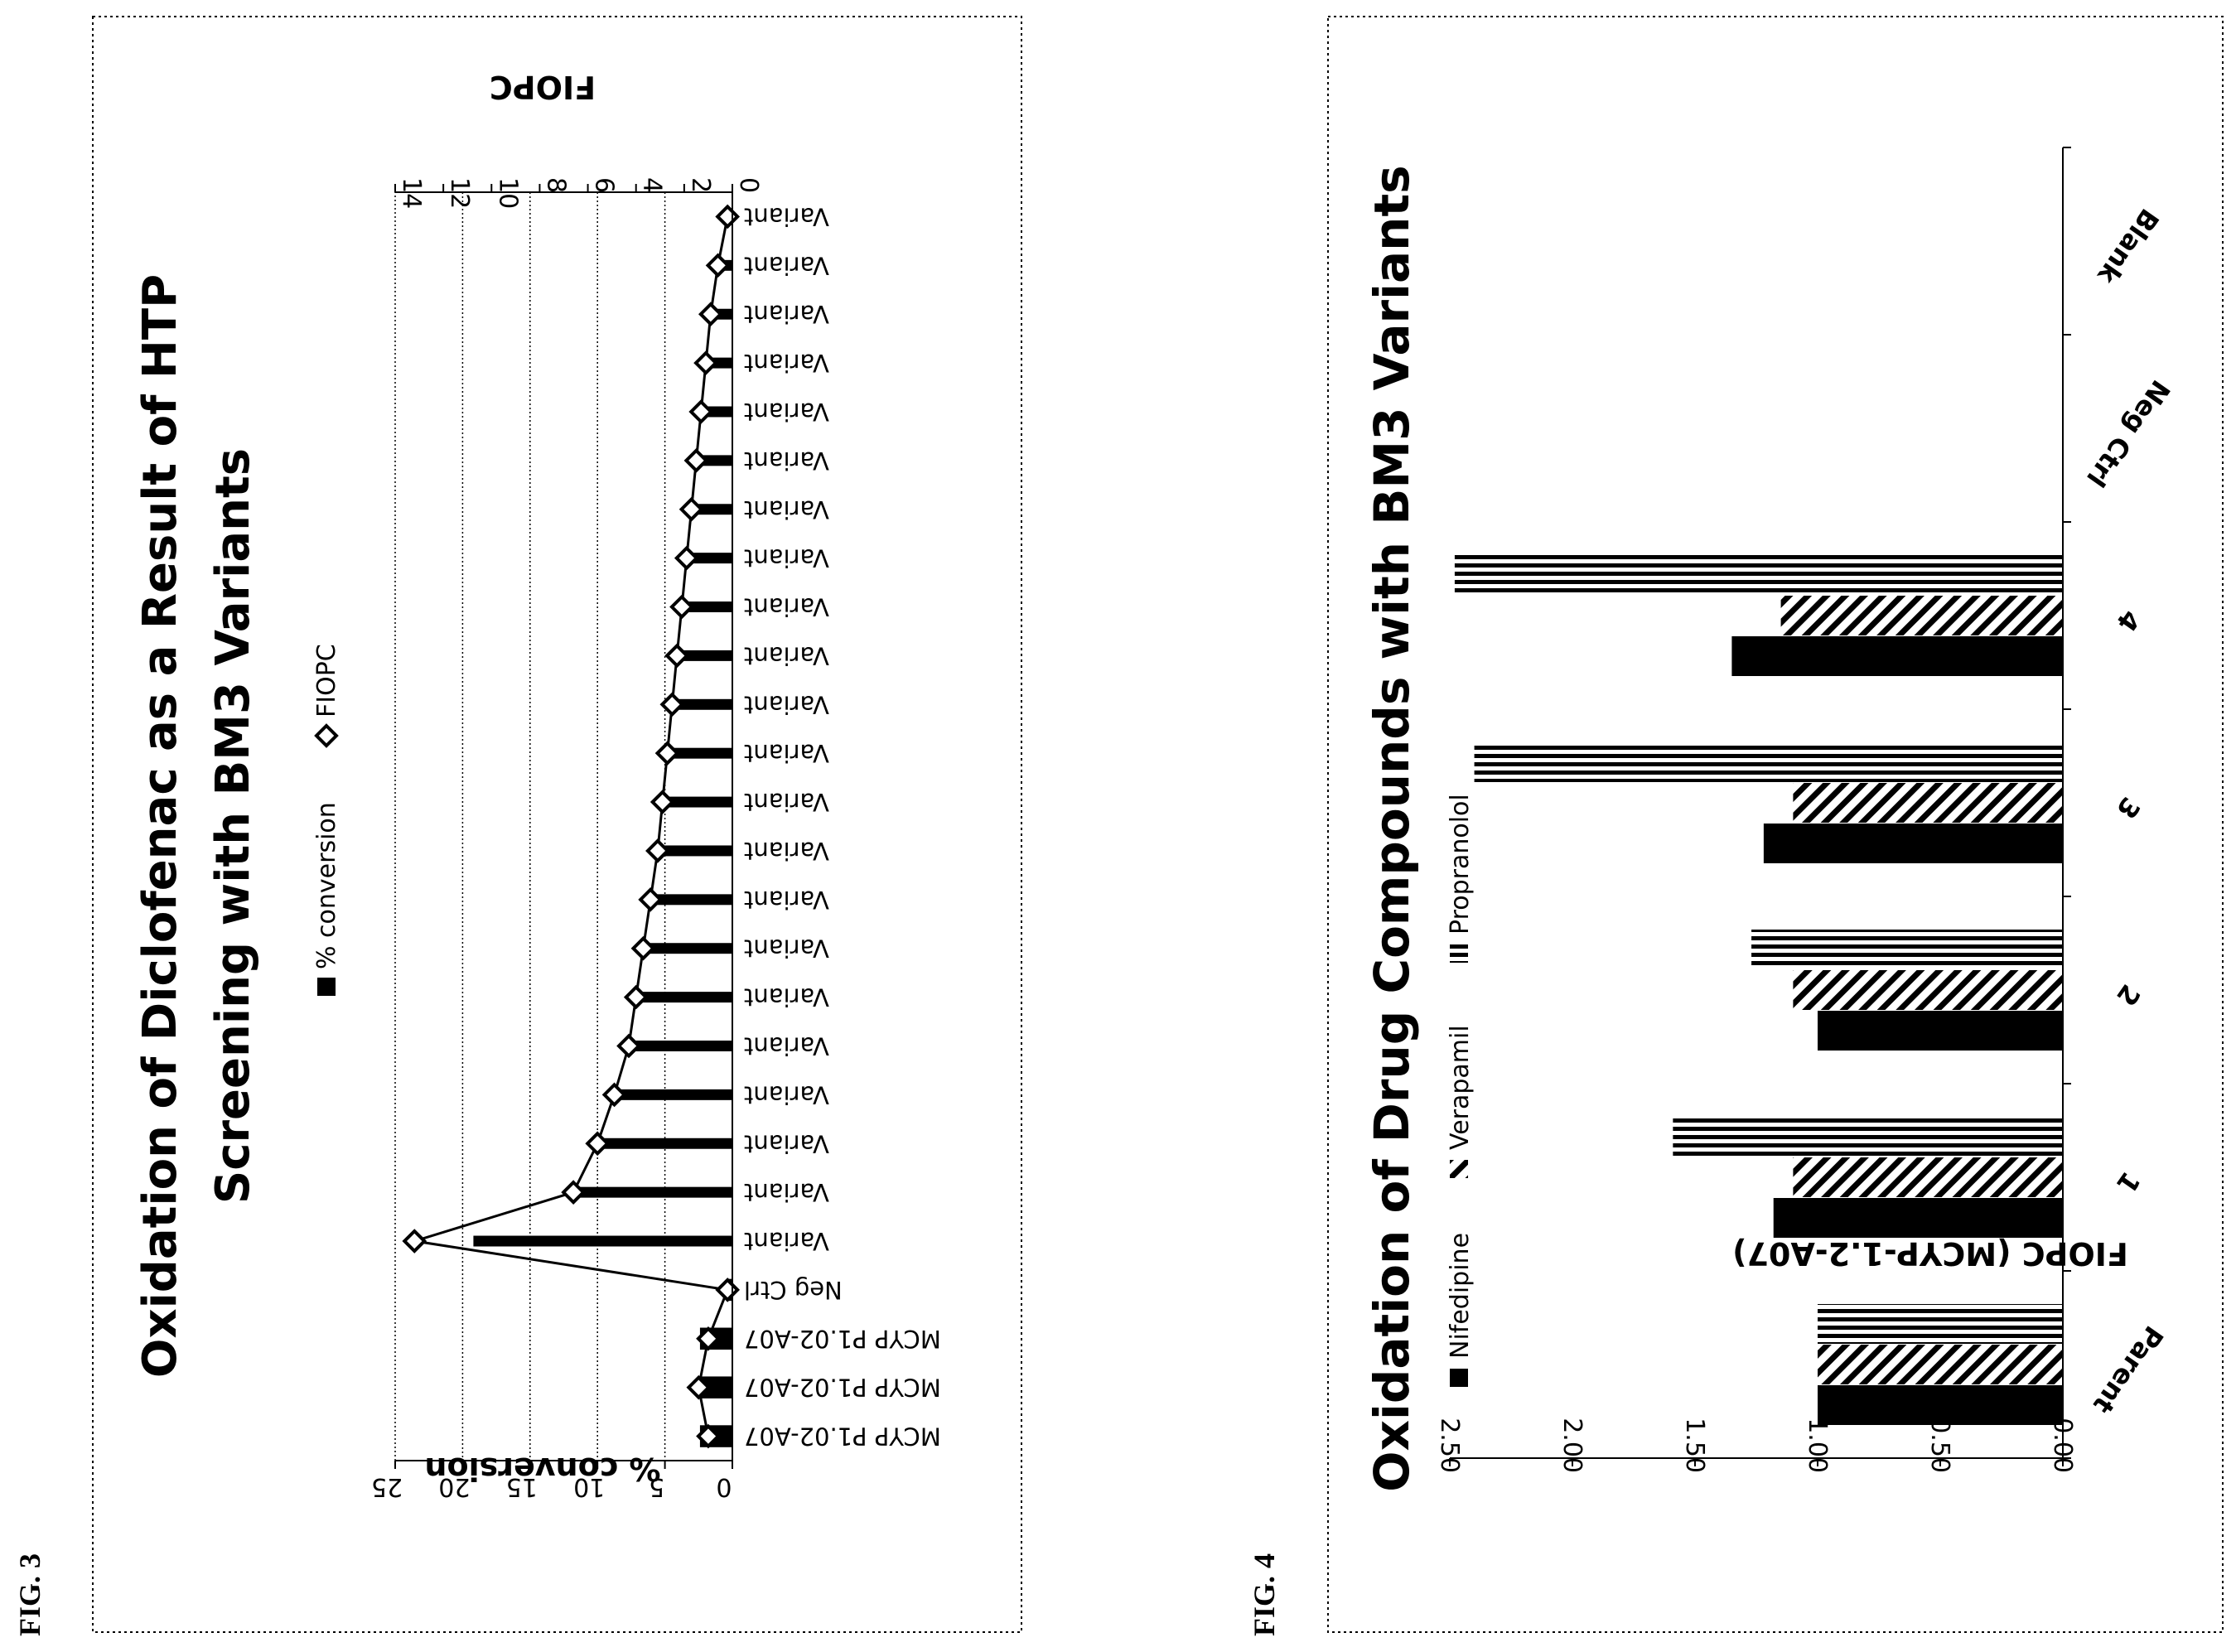 The width and height of the screenshot is (2236, 1652). I want to click on chart3-bars, so click(602, 828).